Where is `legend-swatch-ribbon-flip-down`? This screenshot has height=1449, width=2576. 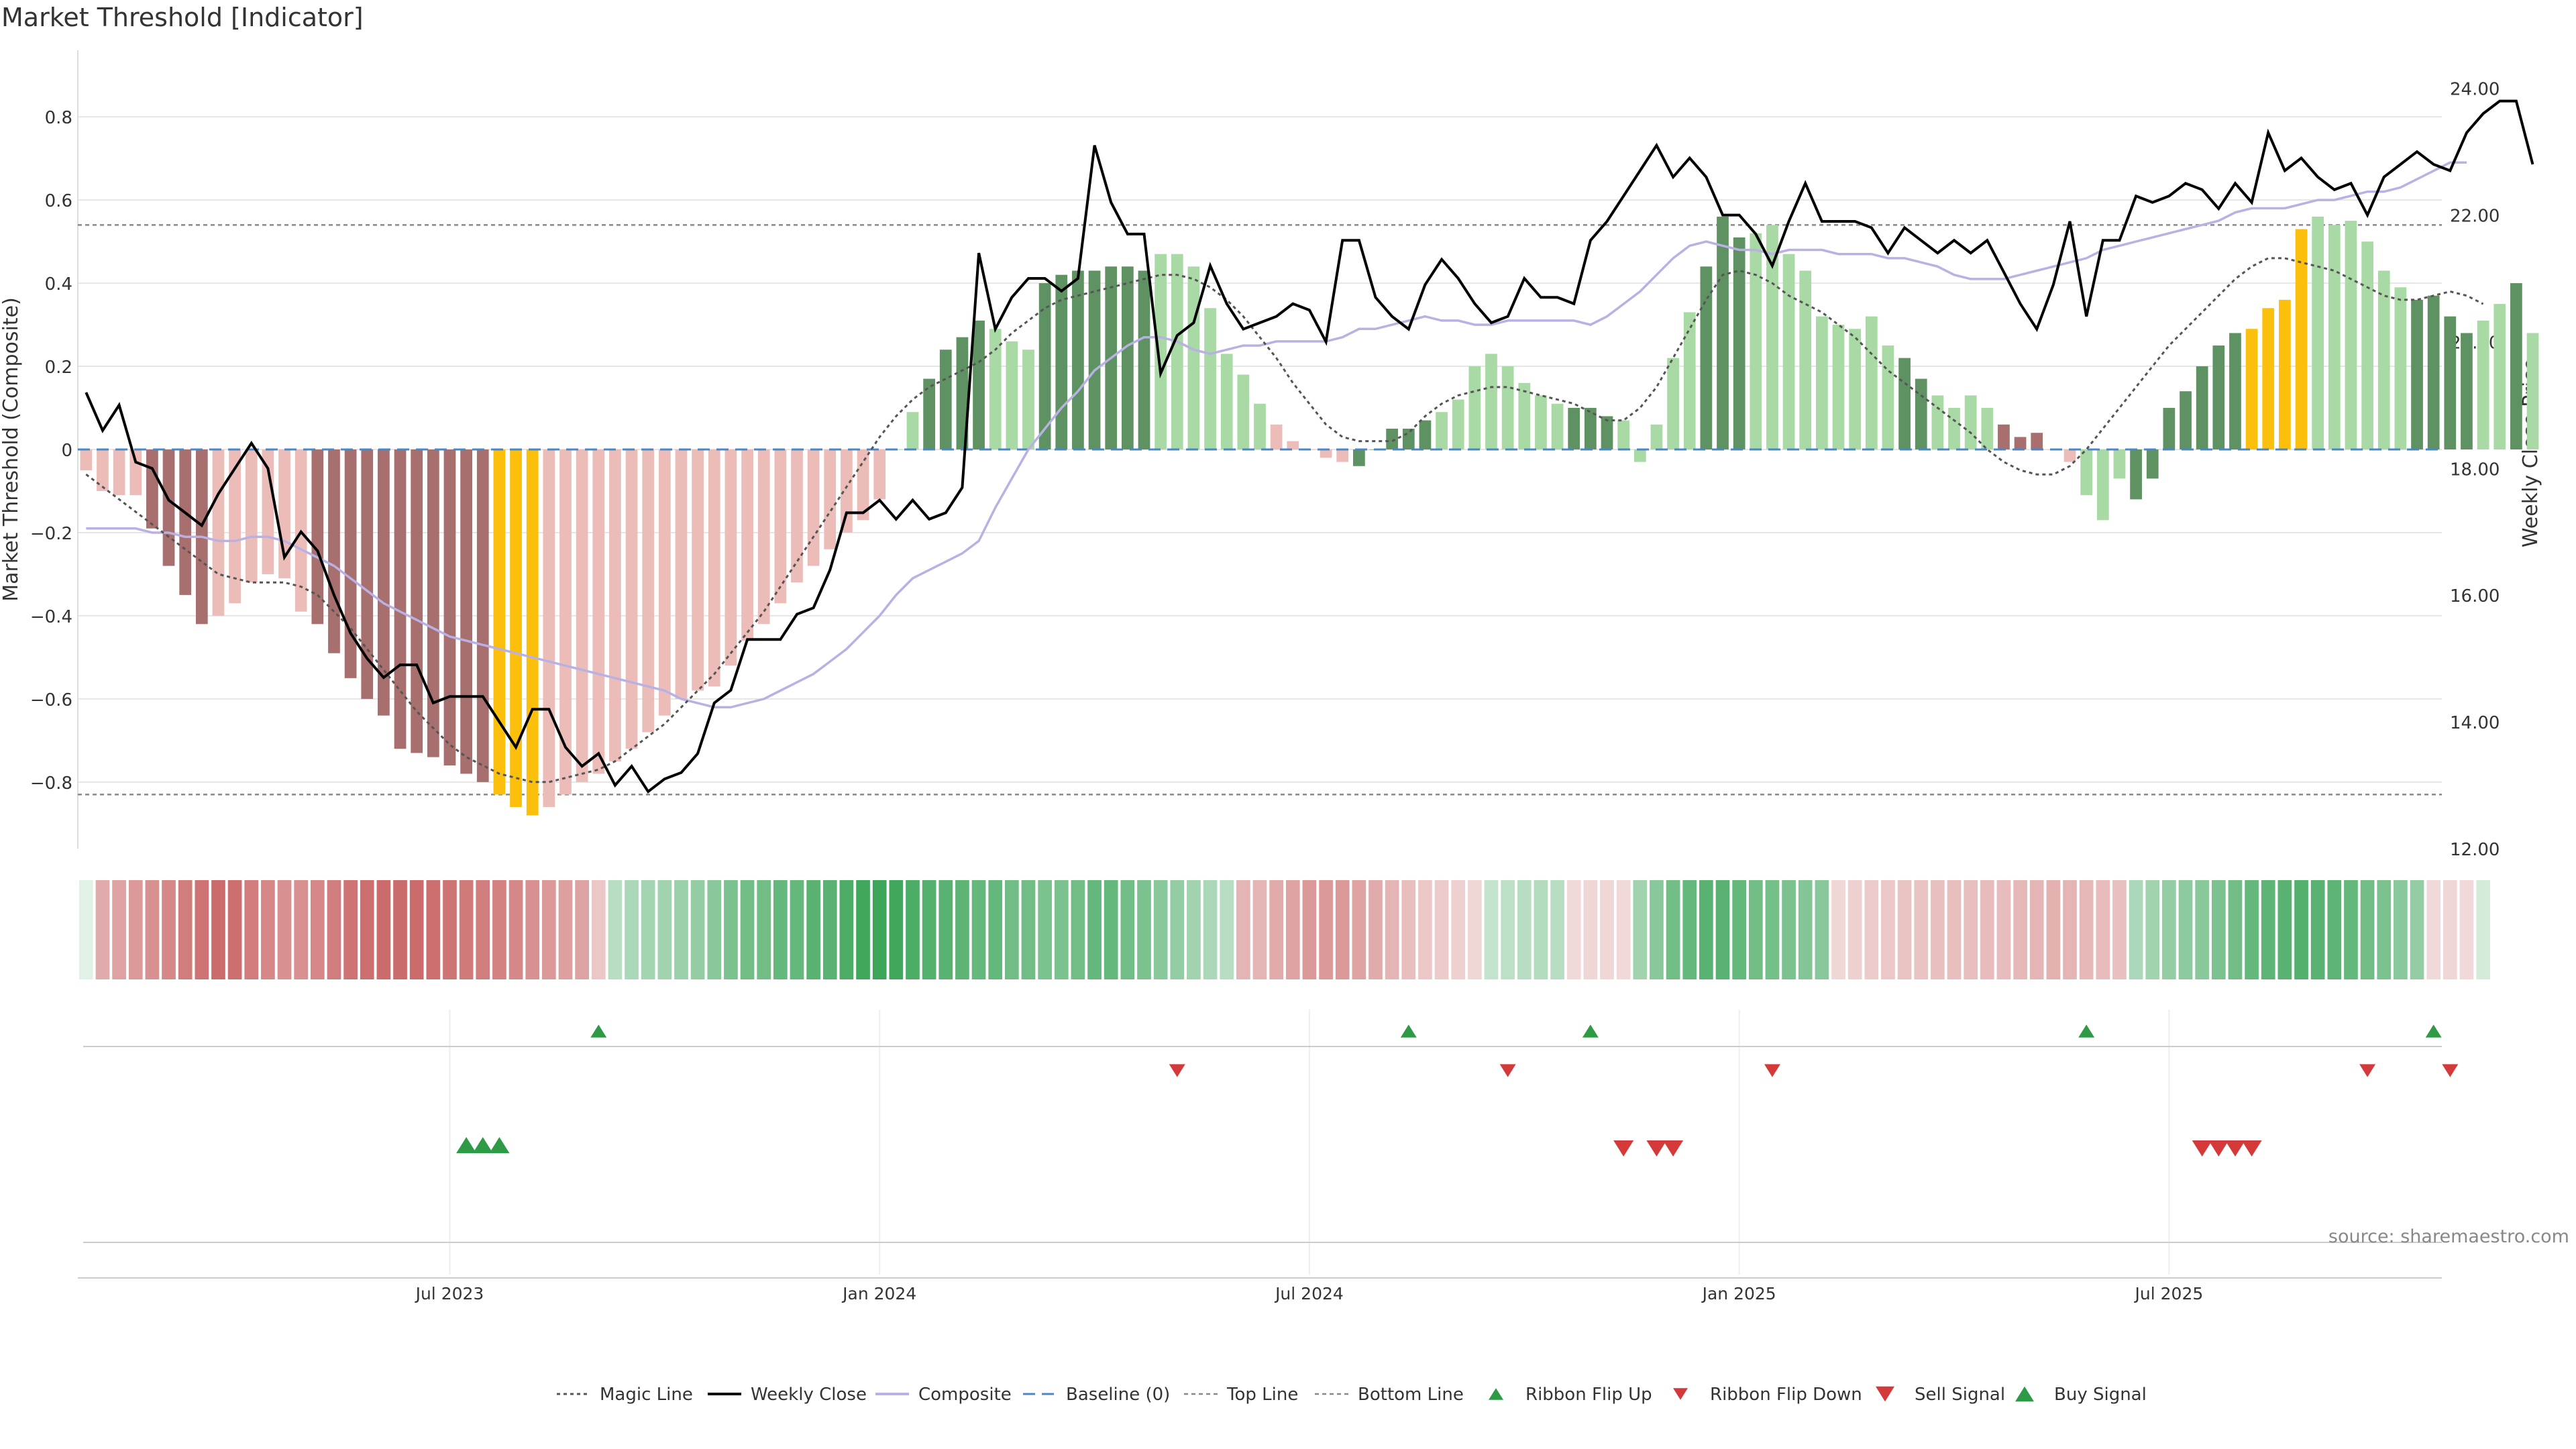
legend-swatch-ribbon-flip-down is located at coordinates (1680, 1394).